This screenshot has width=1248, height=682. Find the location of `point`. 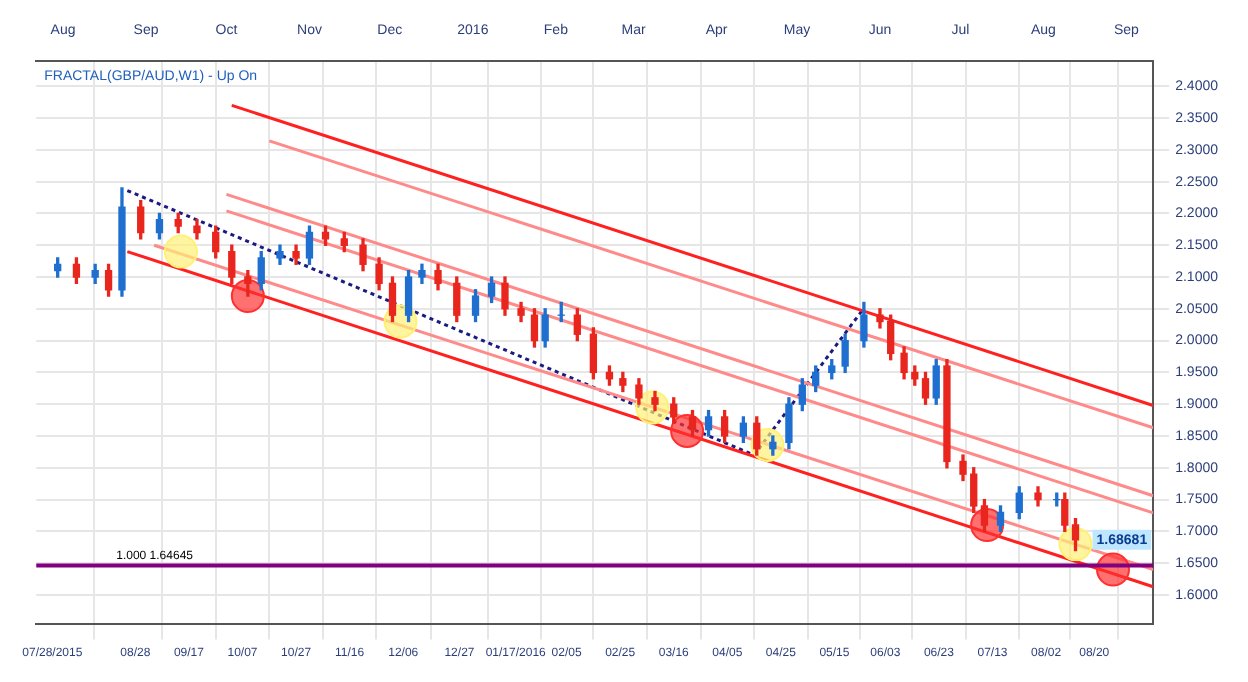

point is located at coordinates (180, 251).